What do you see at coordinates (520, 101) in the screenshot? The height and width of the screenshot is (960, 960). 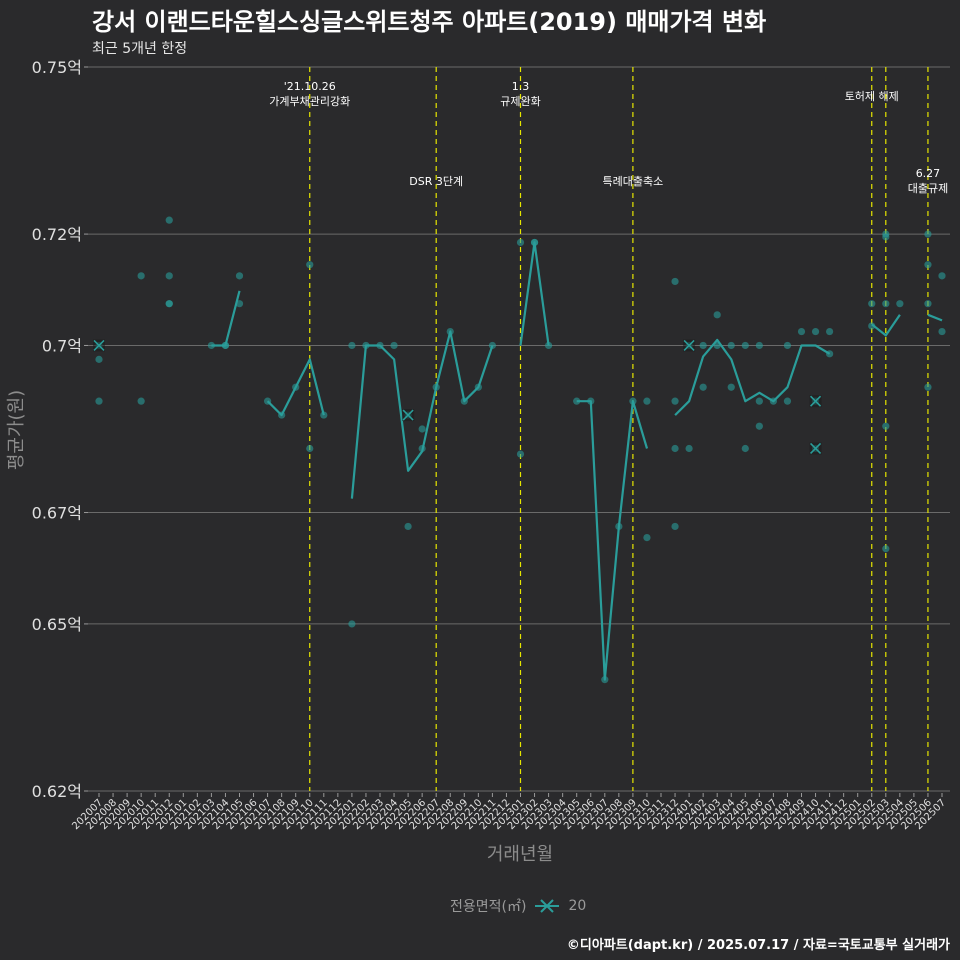 I see `event-annotation: 규제완화` at bounding box center [520, 101].